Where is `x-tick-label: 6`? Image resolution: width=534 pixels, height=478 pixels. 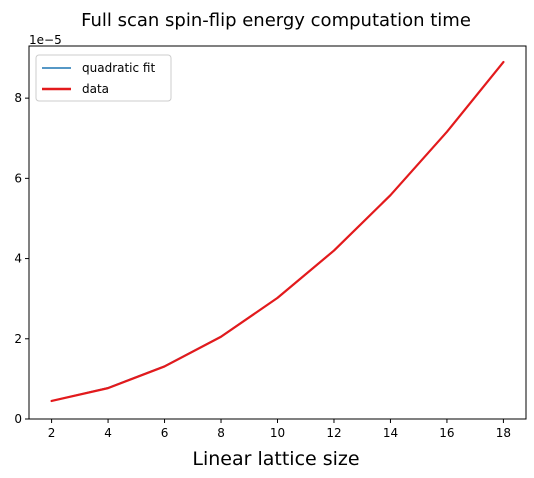 x-tick-label: 6 is located at coordinates (165, 433).